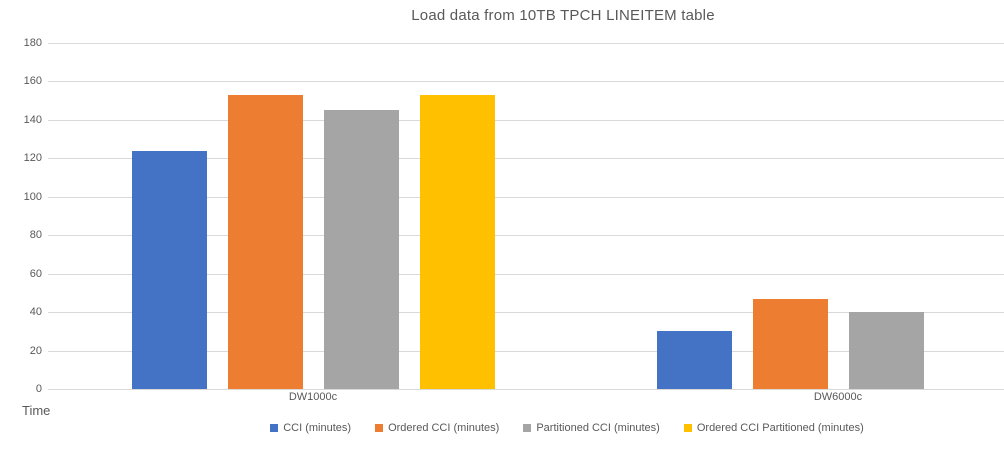 The width and height of the screenshot is (1004, 452). What do you see at coordinates (35, 350) in the screenshot?
I see `y-tick-label: 20` at bounding box center [35, 350].